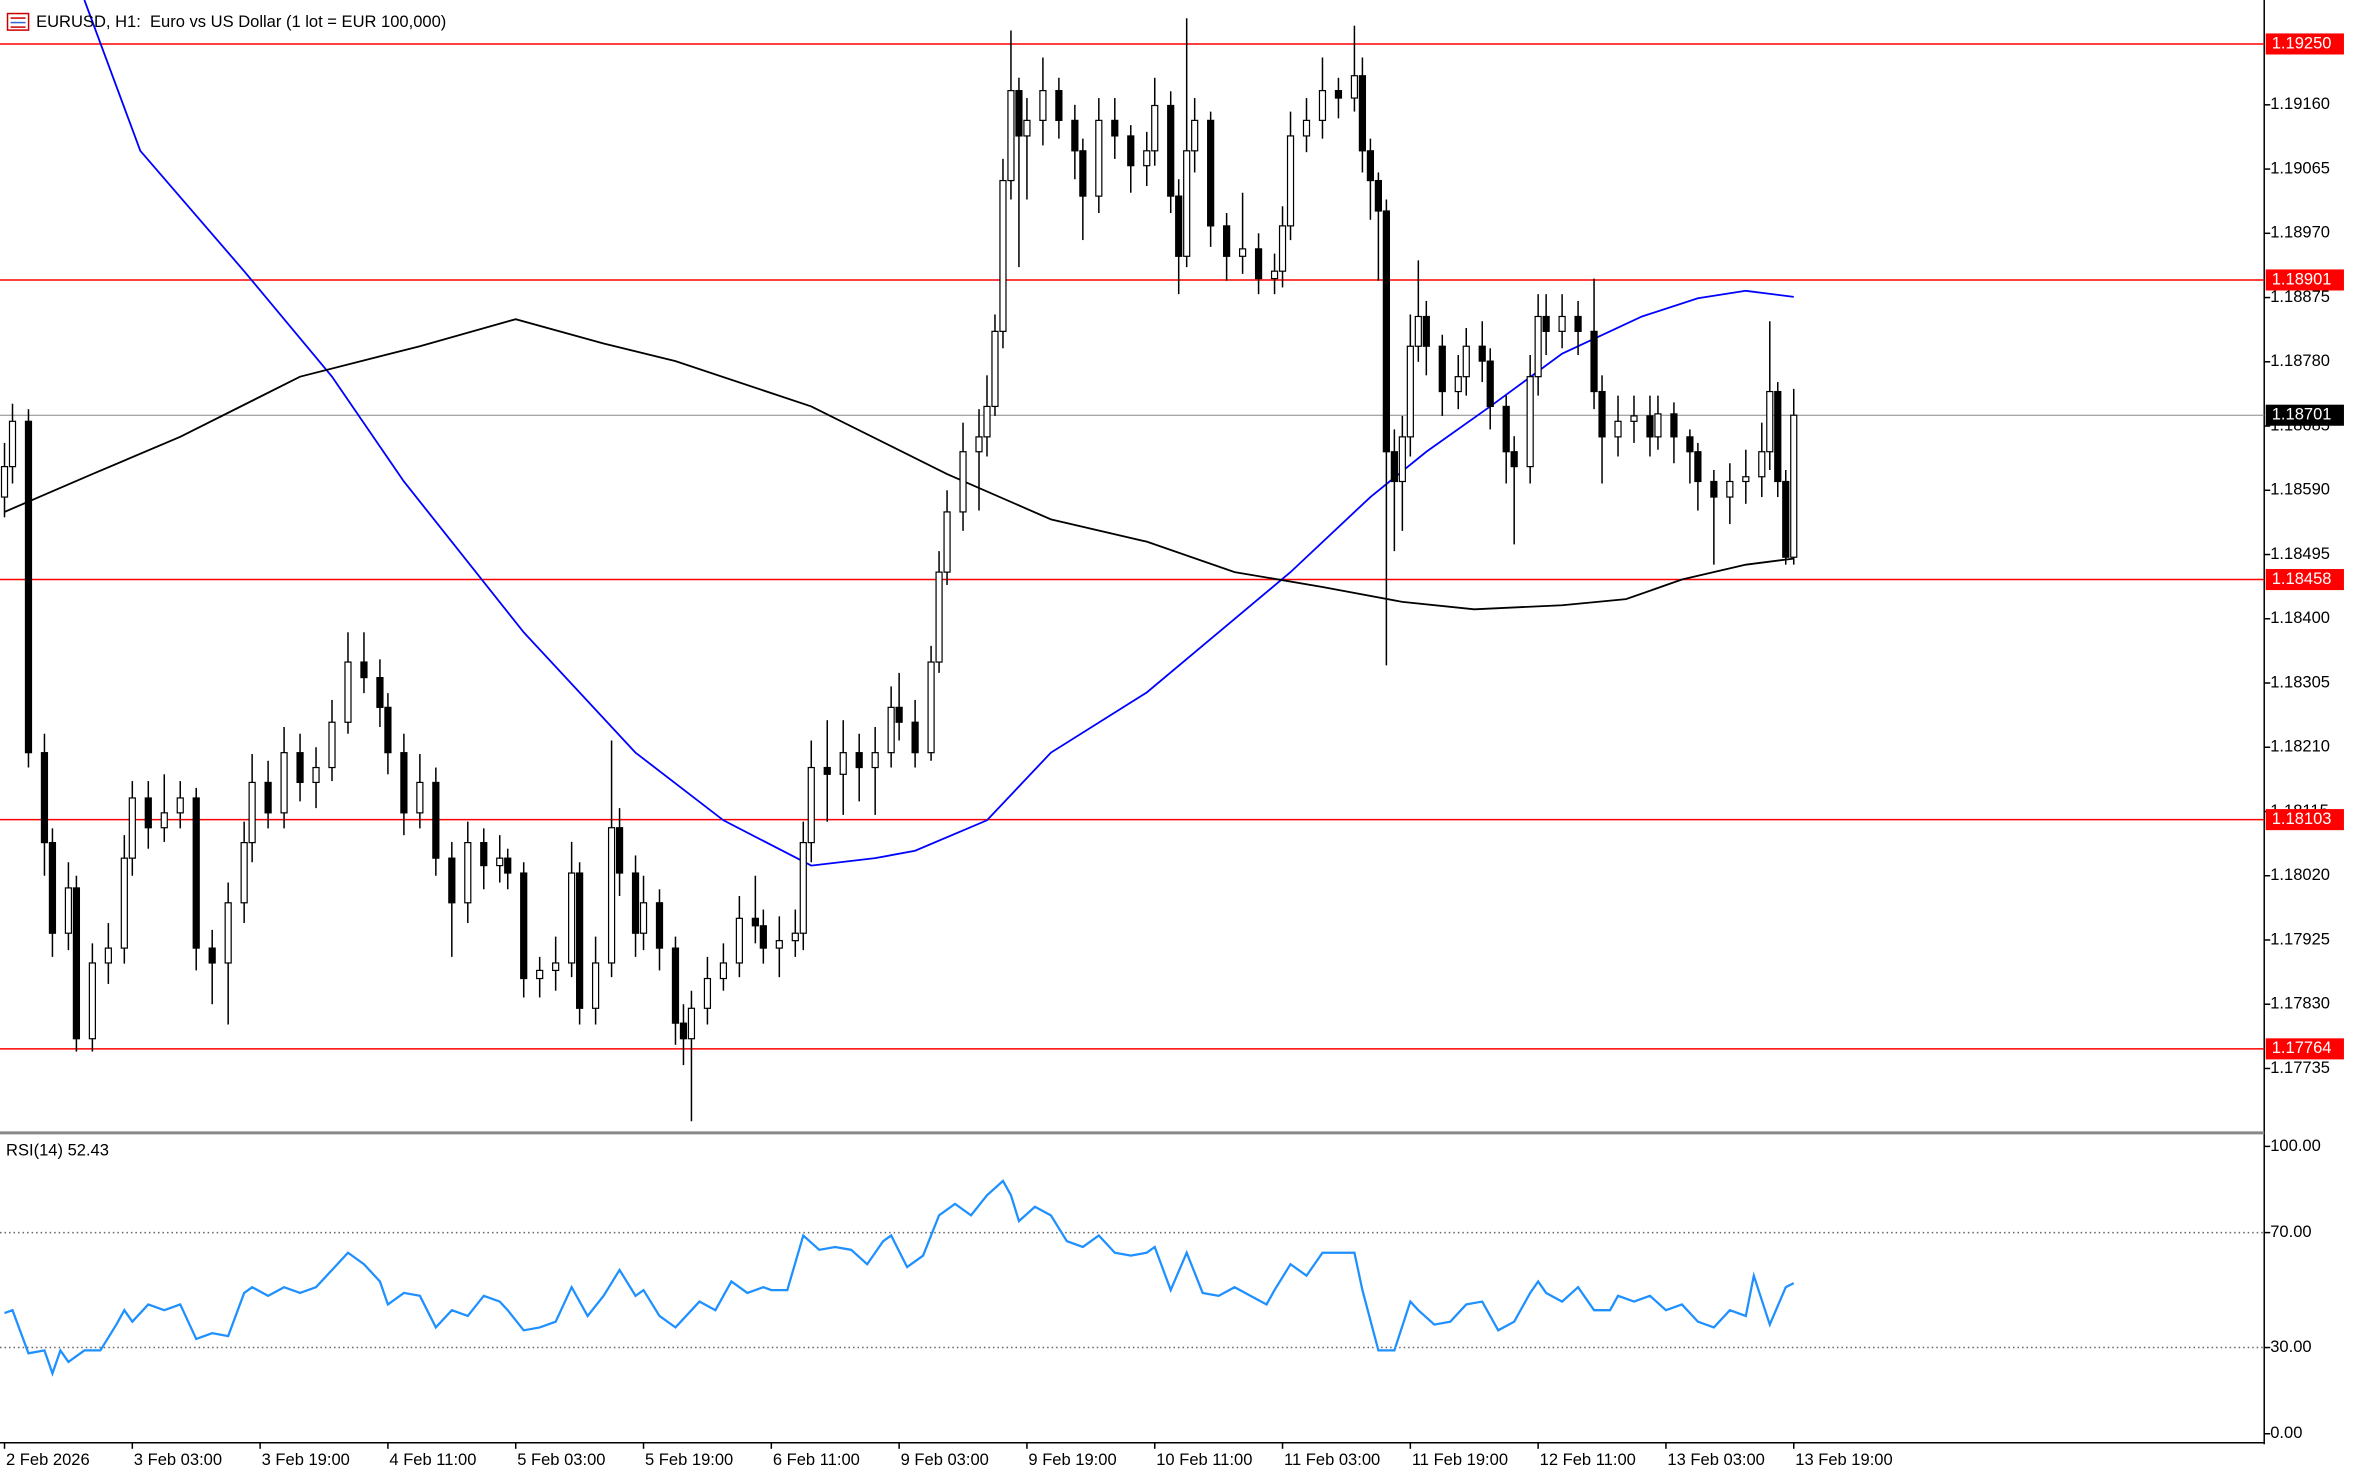 Image resolution: width=2359 pixels, height=1478 pixels. Describe the element at coordinates (432, 1459) in the screenshot. I see `x-tick-label: 4 Feb 11:00` at that location.